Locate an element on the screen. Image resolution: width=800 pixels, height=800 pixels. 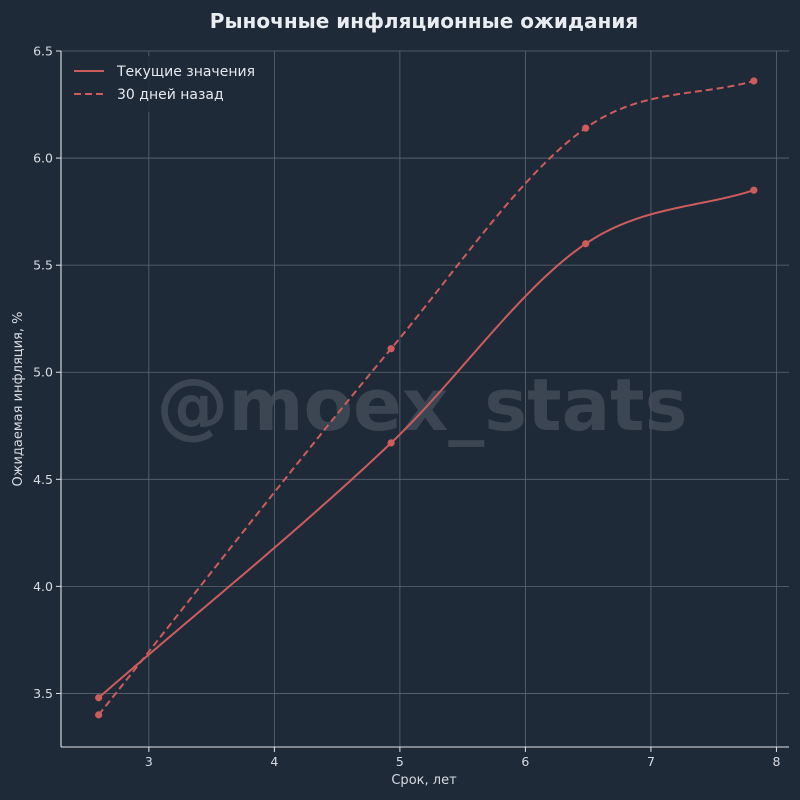
chart-title: Рыночные инфляционные ожидания is located at coordinates (424, 21).